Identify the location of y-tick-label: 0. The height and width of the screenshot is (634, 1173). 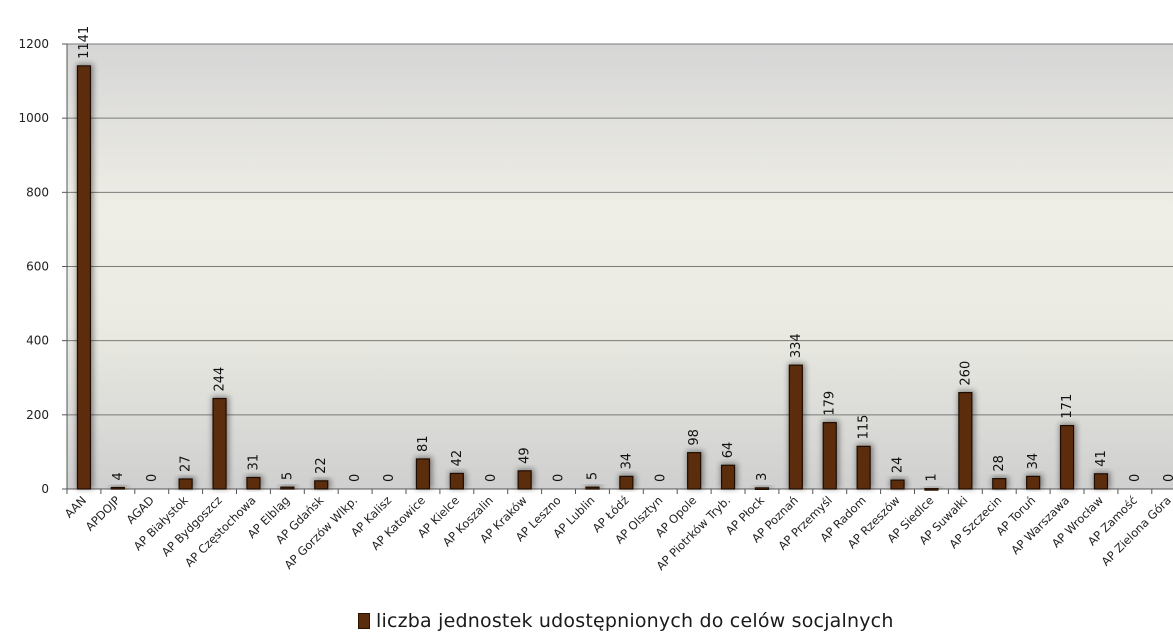
(45, 489).